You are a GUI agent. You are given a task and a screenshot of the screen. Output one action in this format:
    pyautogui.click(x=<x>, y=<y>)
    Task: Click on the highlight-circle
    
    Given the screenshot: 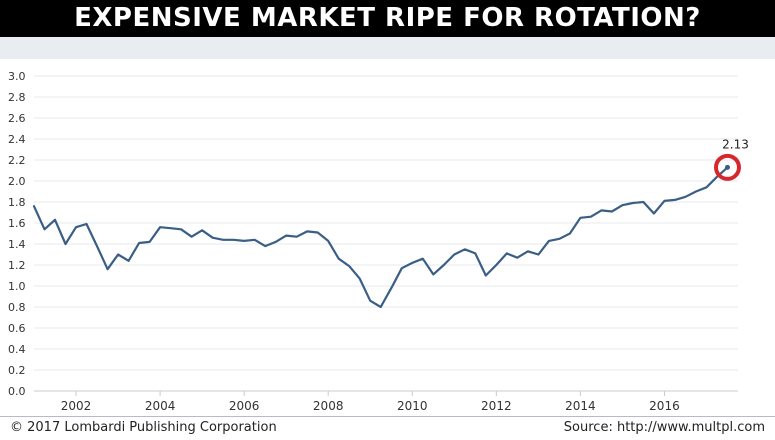 What is the action you would take?
    pyautogui.click(x=727, y=167)
    